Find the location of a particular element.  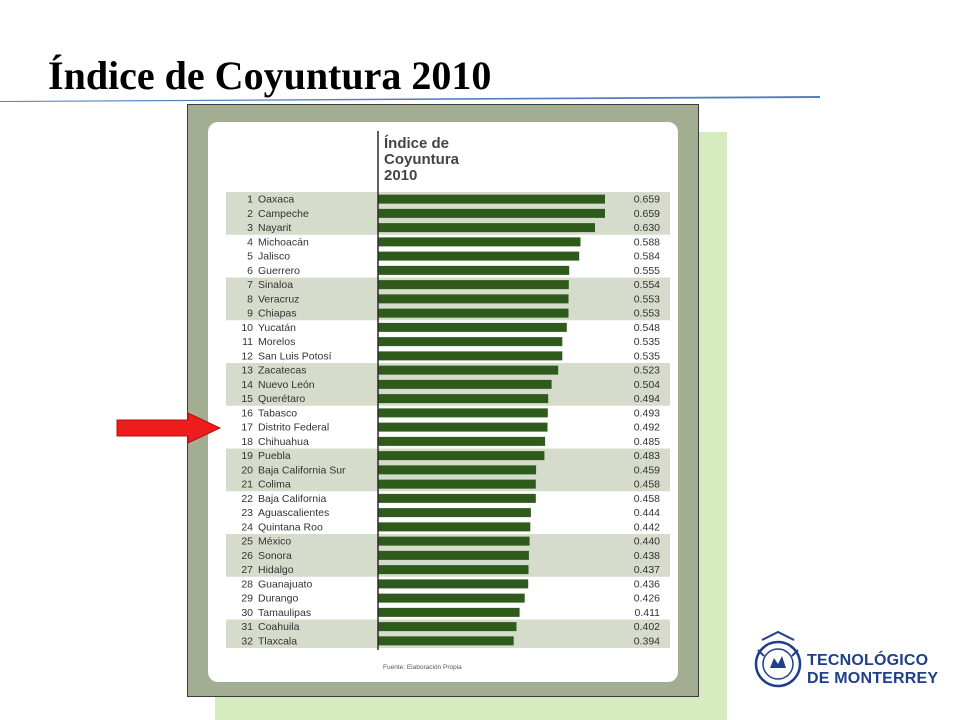

value-label: 0.459 is located at coordinates (647, 470).